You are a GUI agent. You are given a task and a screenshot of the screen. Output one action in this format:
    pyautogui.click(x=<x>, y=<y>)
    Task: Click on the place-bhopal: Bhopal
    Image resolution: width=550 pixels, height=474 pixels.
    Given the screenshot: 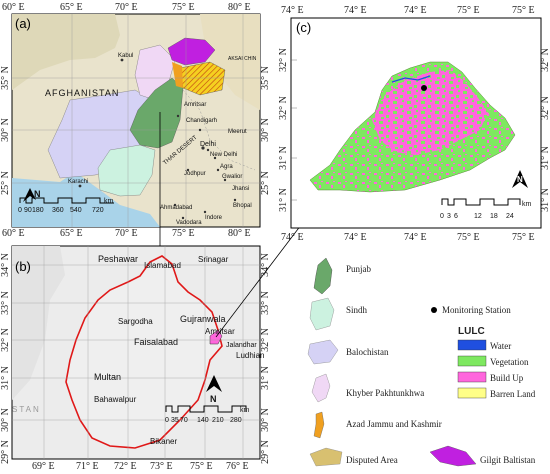 What is the action you would take?
    pyautogui.click(x=242, y=206)
    